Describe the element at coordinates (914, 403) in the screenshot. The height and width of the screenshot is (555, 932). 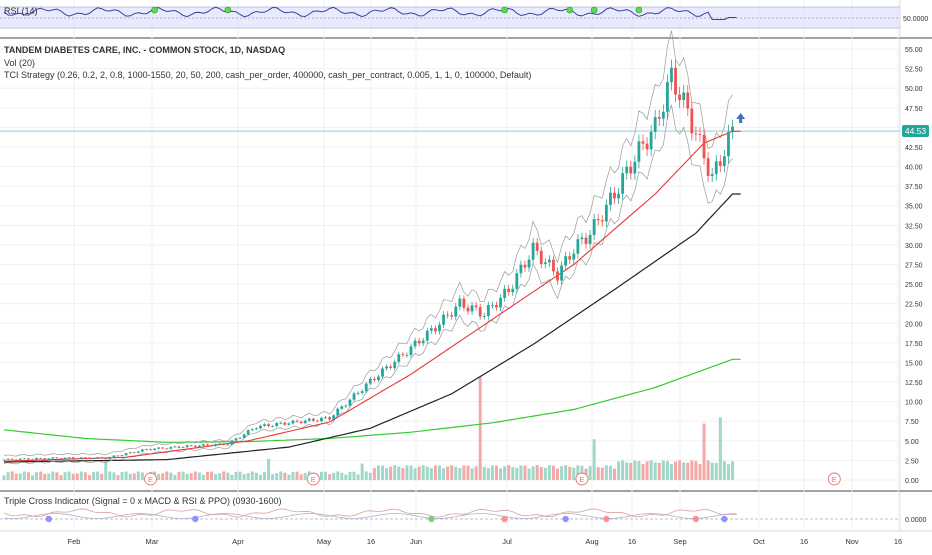
I see `price-axis-label: 10.00` at that location.